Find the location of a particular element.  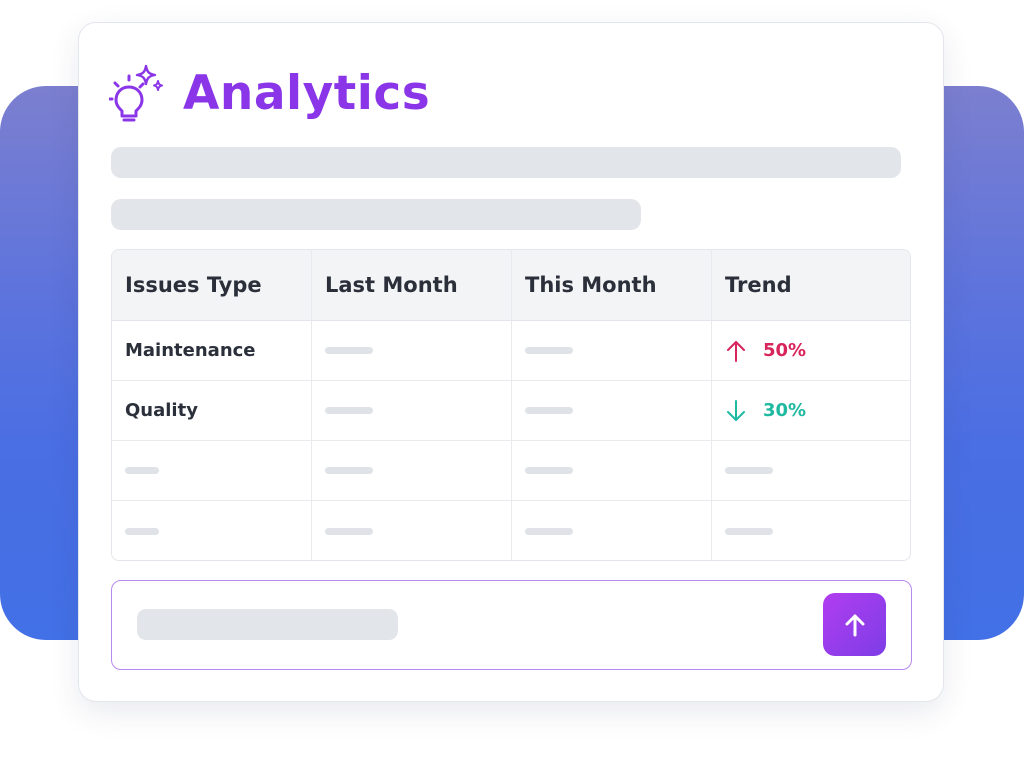

table-header-row: Issues Type Last Month This Month Trend is located at coordinates (511, 285).